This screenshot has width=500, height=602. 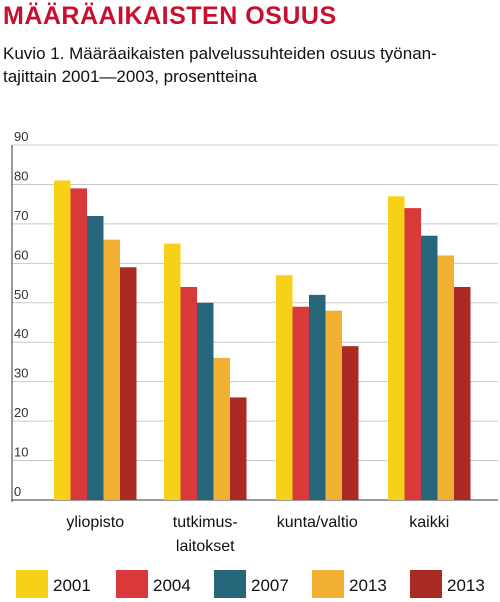 I want to click on category-label: yliopisto, so click(x=95, y=522).